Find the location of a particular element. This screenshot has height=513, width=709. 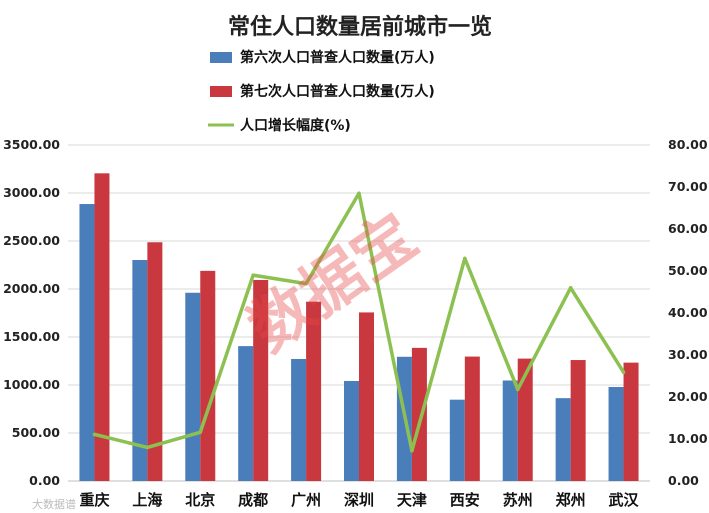

category-label: 成都 is located at coordinates (253, 500).